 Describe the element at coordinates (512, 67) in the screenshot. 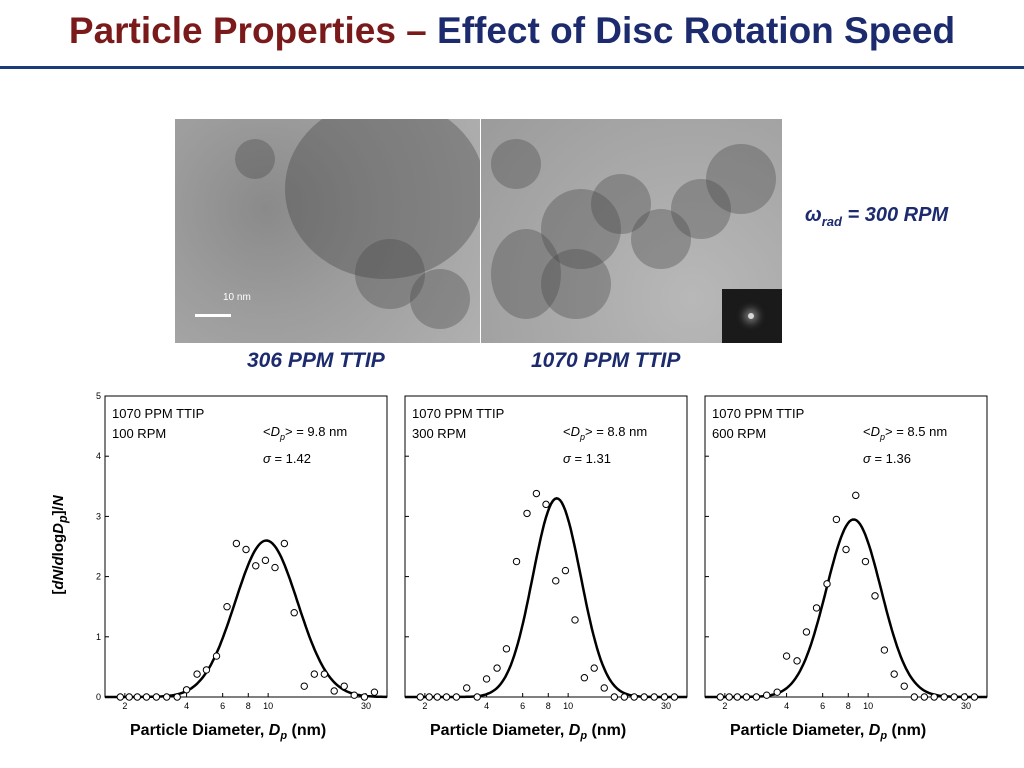

I see `title-divider` at that location.